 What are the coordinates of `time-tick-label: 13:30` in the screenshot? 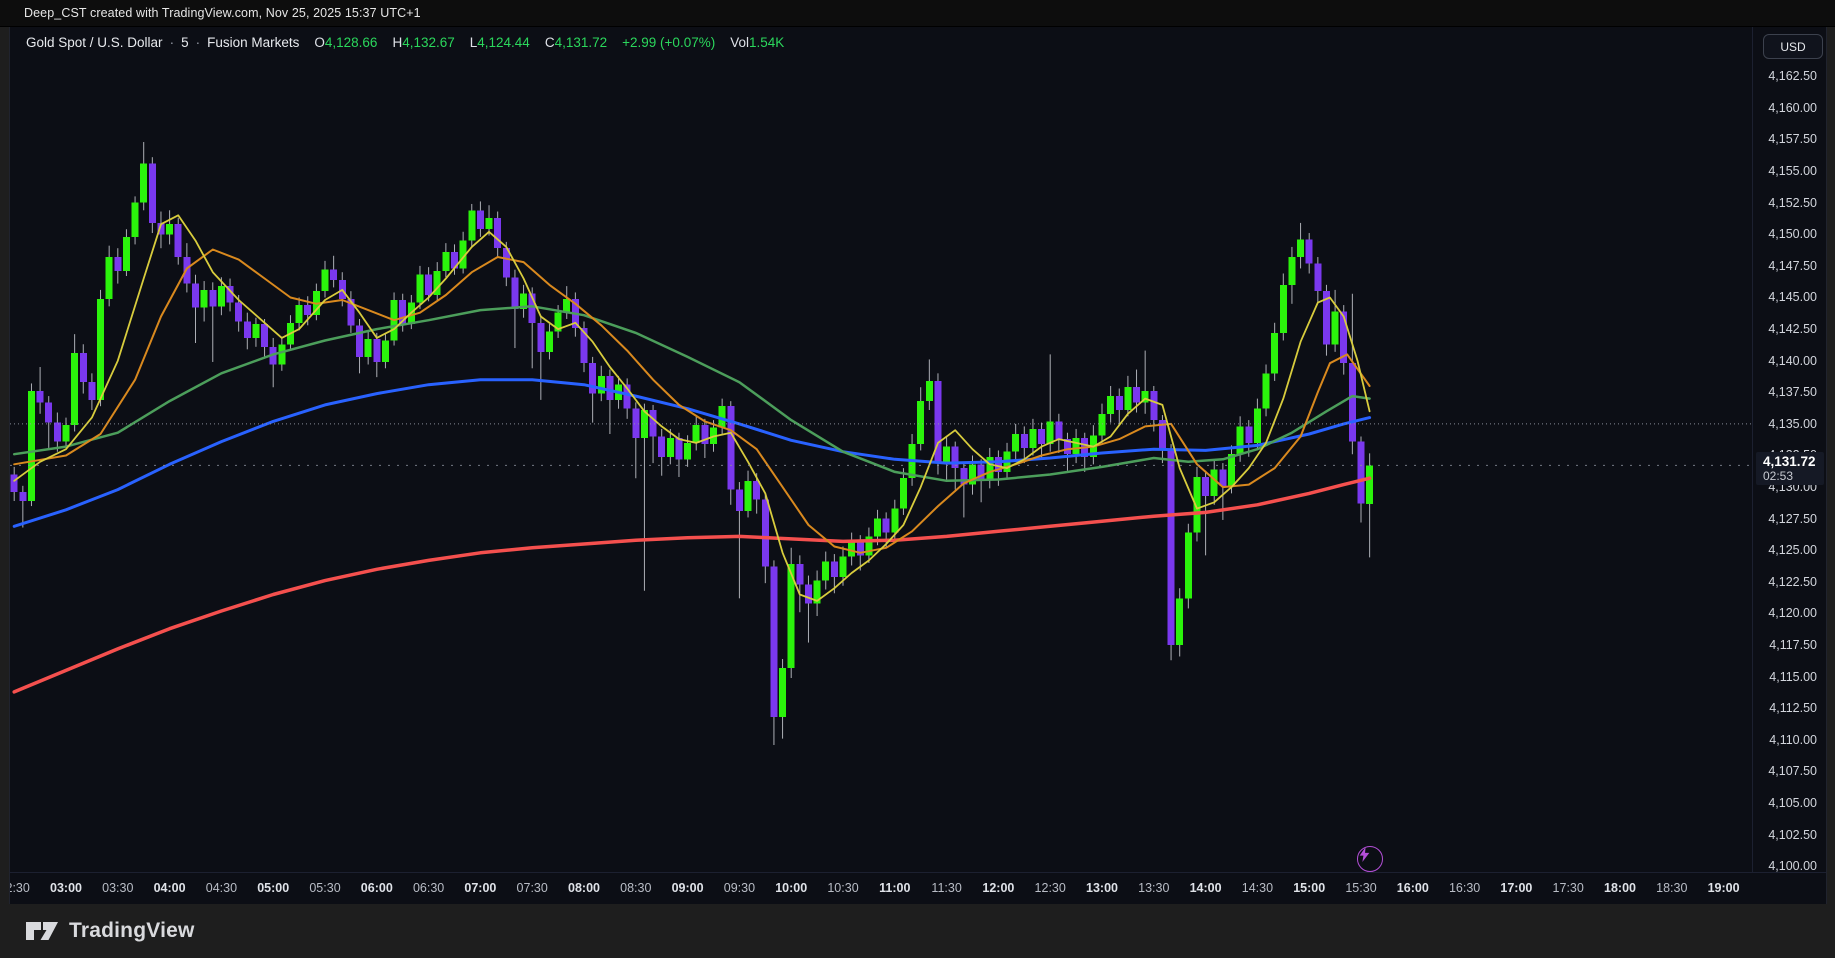 It's located at (1154, 888).